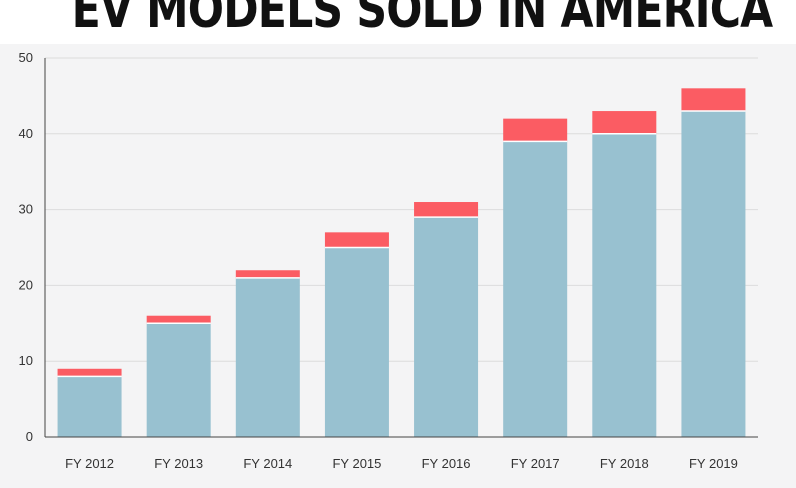 This screenshot has width=796, height=488. What do you see at coordinates (26, 209) in the screenshot?
I see `y-tick-label: 30` at bounding box center [26, 209].